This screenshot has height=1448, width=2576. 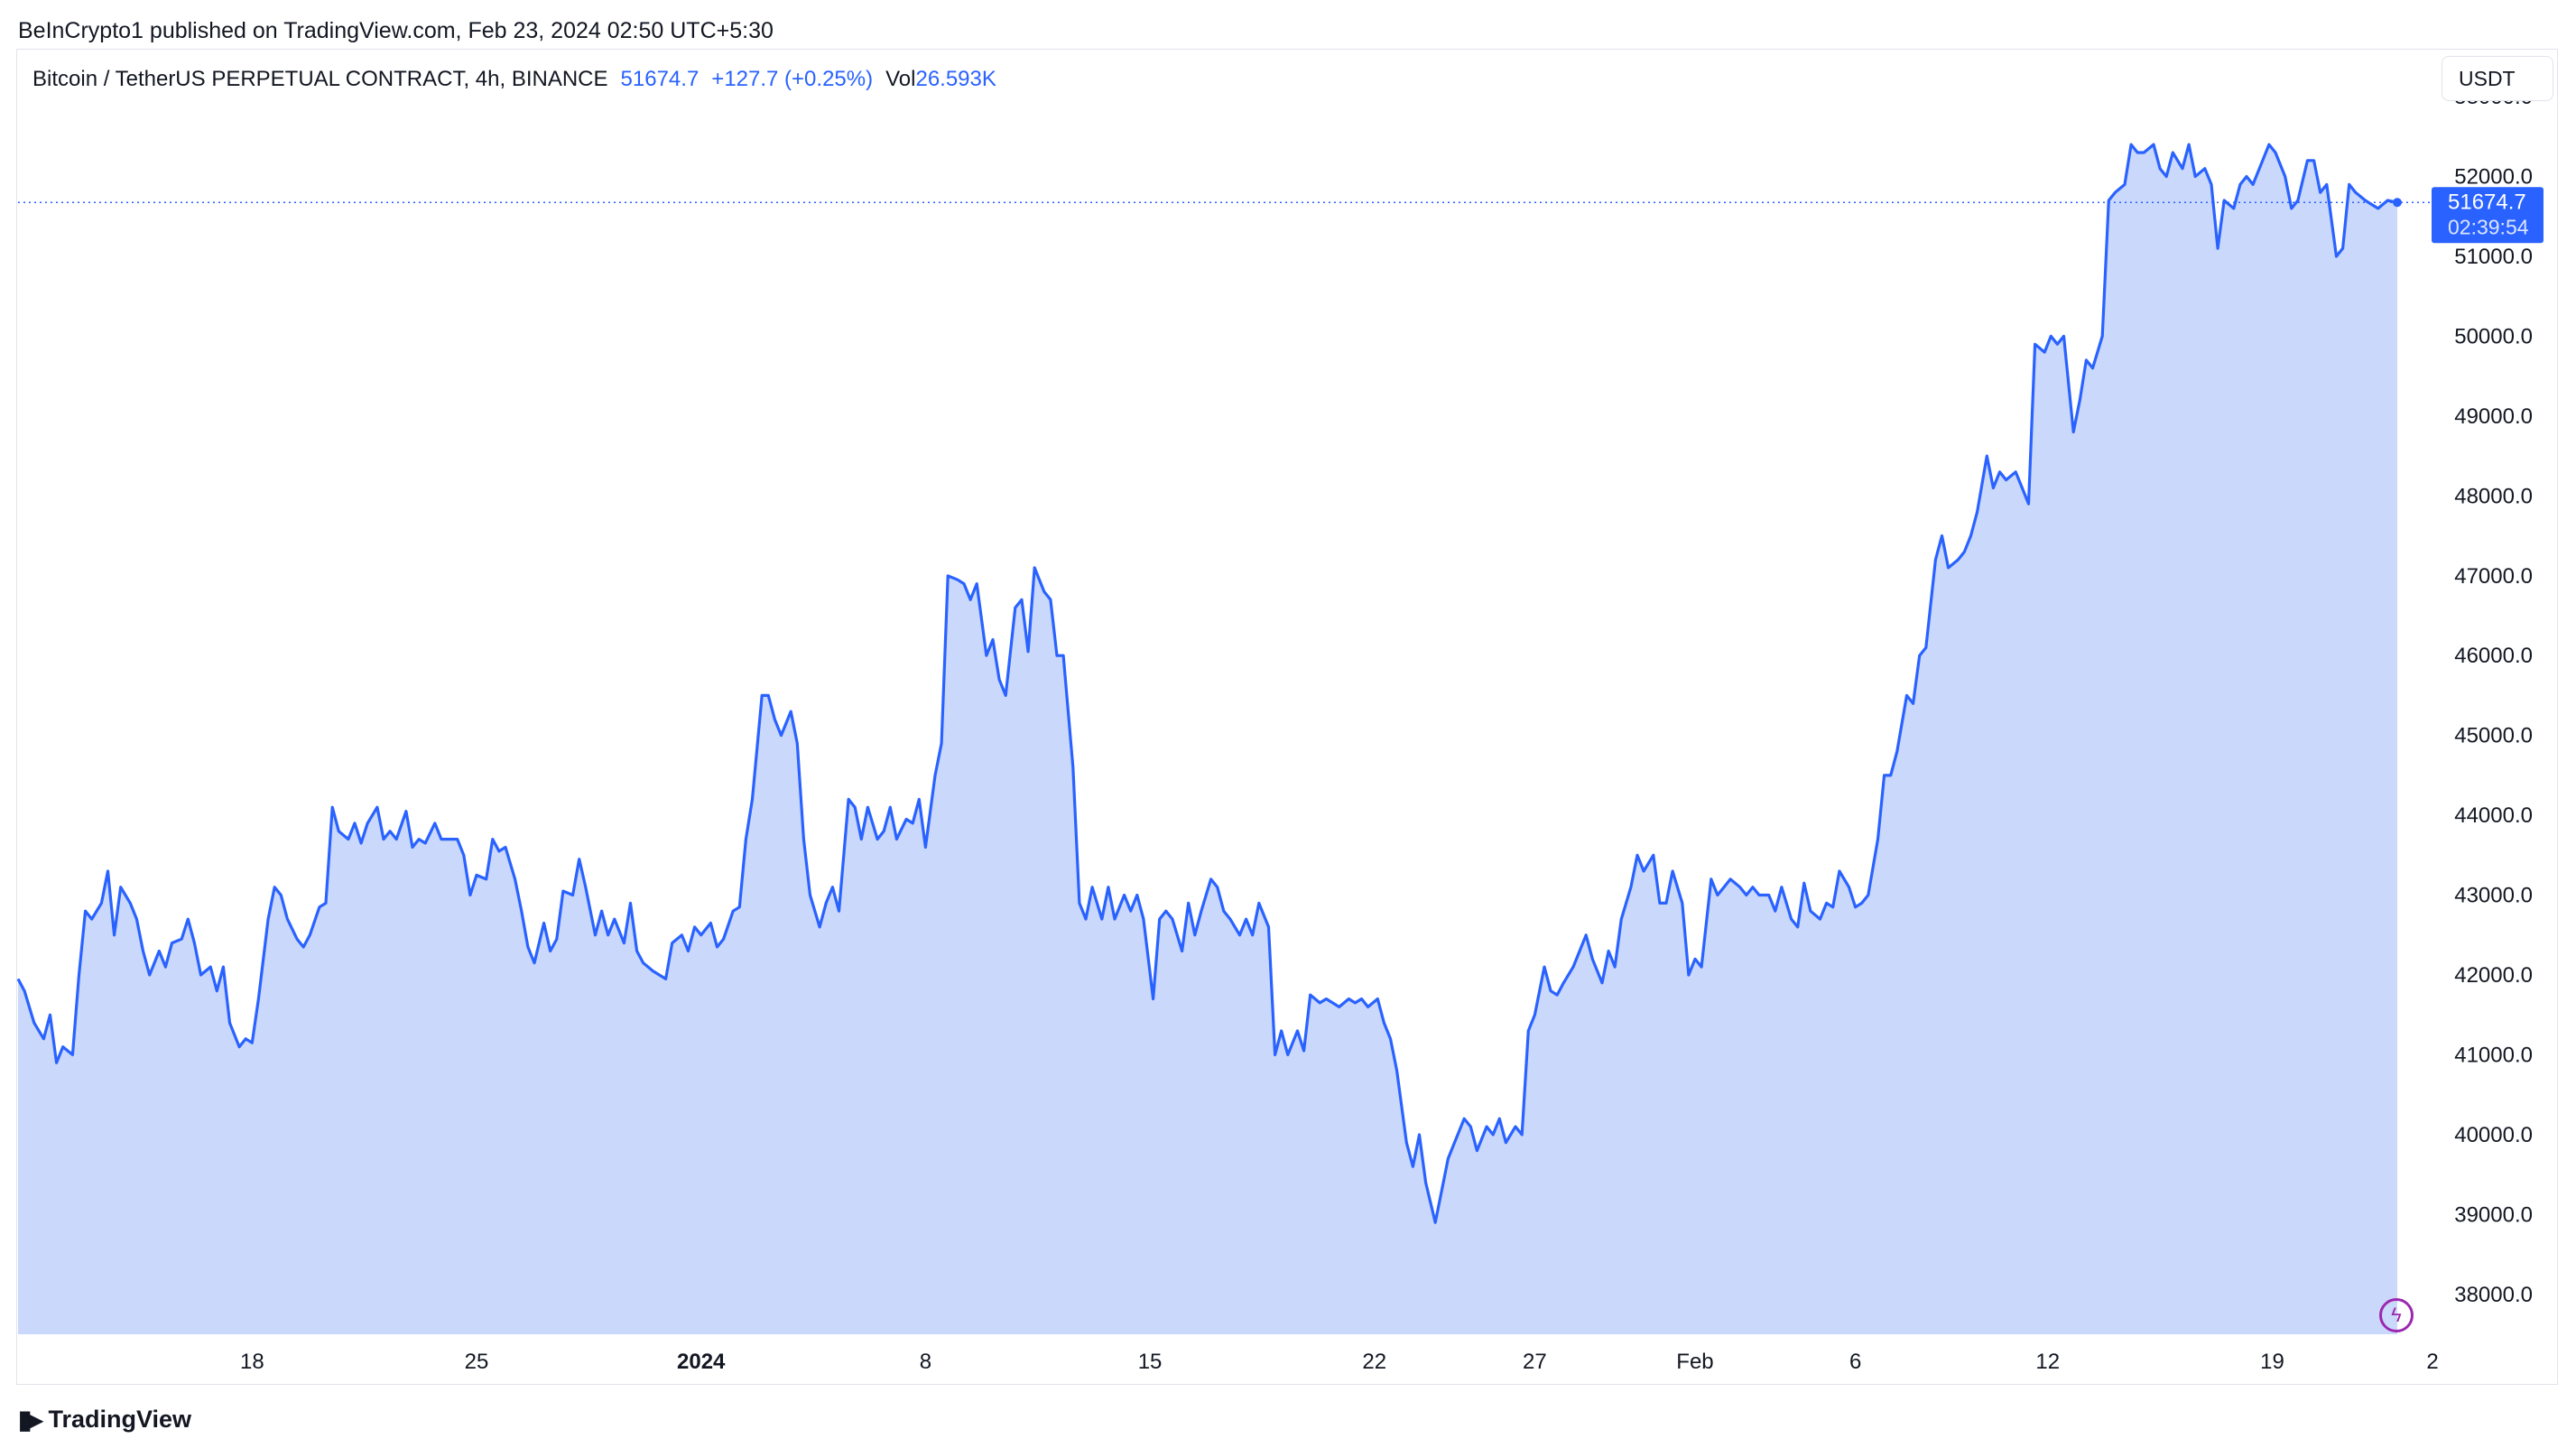 I want to click on y-tick-label: 50000.0, so click(x=2493, y=336).